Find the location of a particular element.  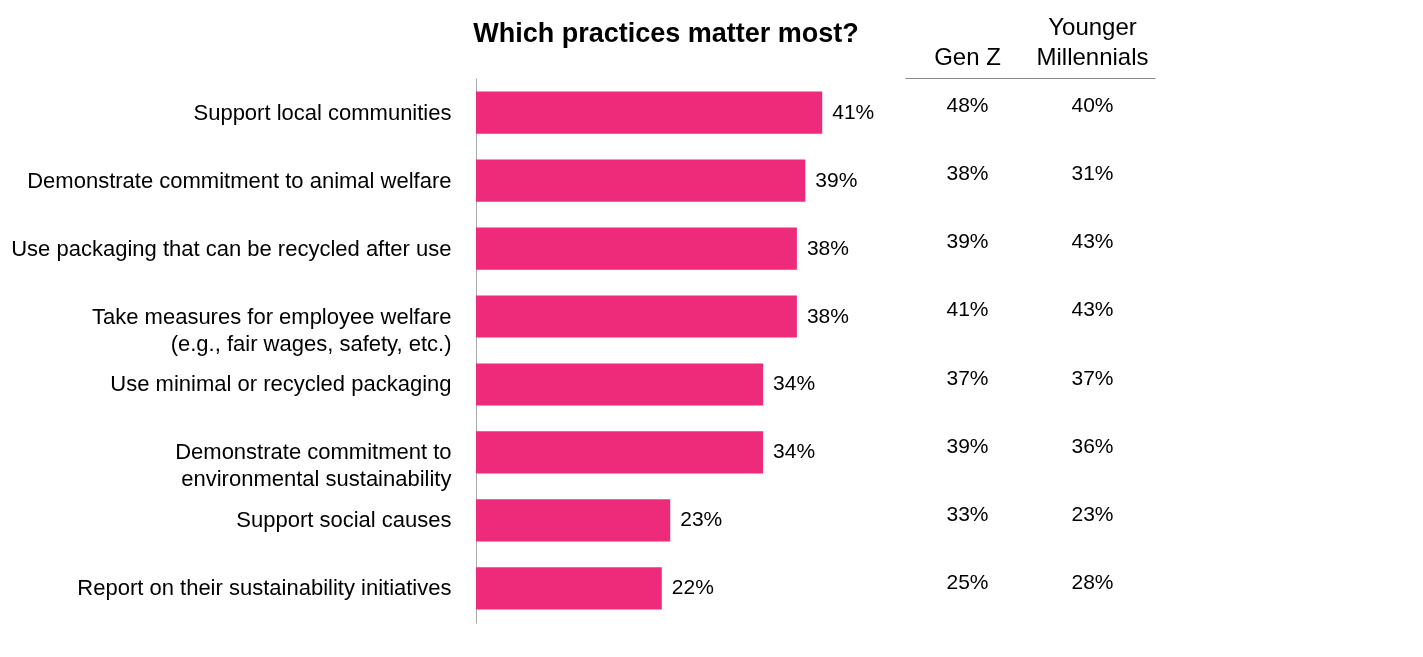

data-label: 40% is located at coordinates (1092, 105).